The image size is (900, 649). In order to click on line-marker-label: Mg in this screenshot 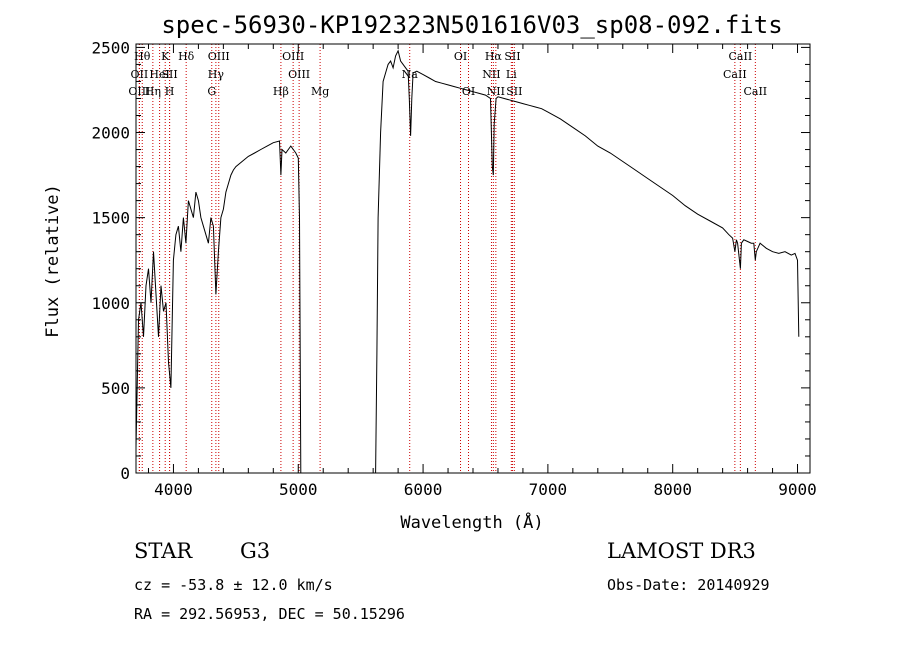, I will do `click(320, 91)`.